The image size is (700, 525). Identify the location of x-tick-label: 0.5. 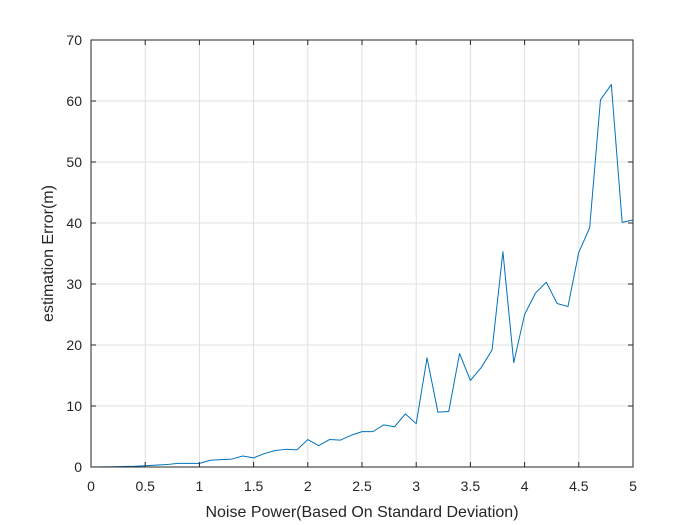
(145, 486).